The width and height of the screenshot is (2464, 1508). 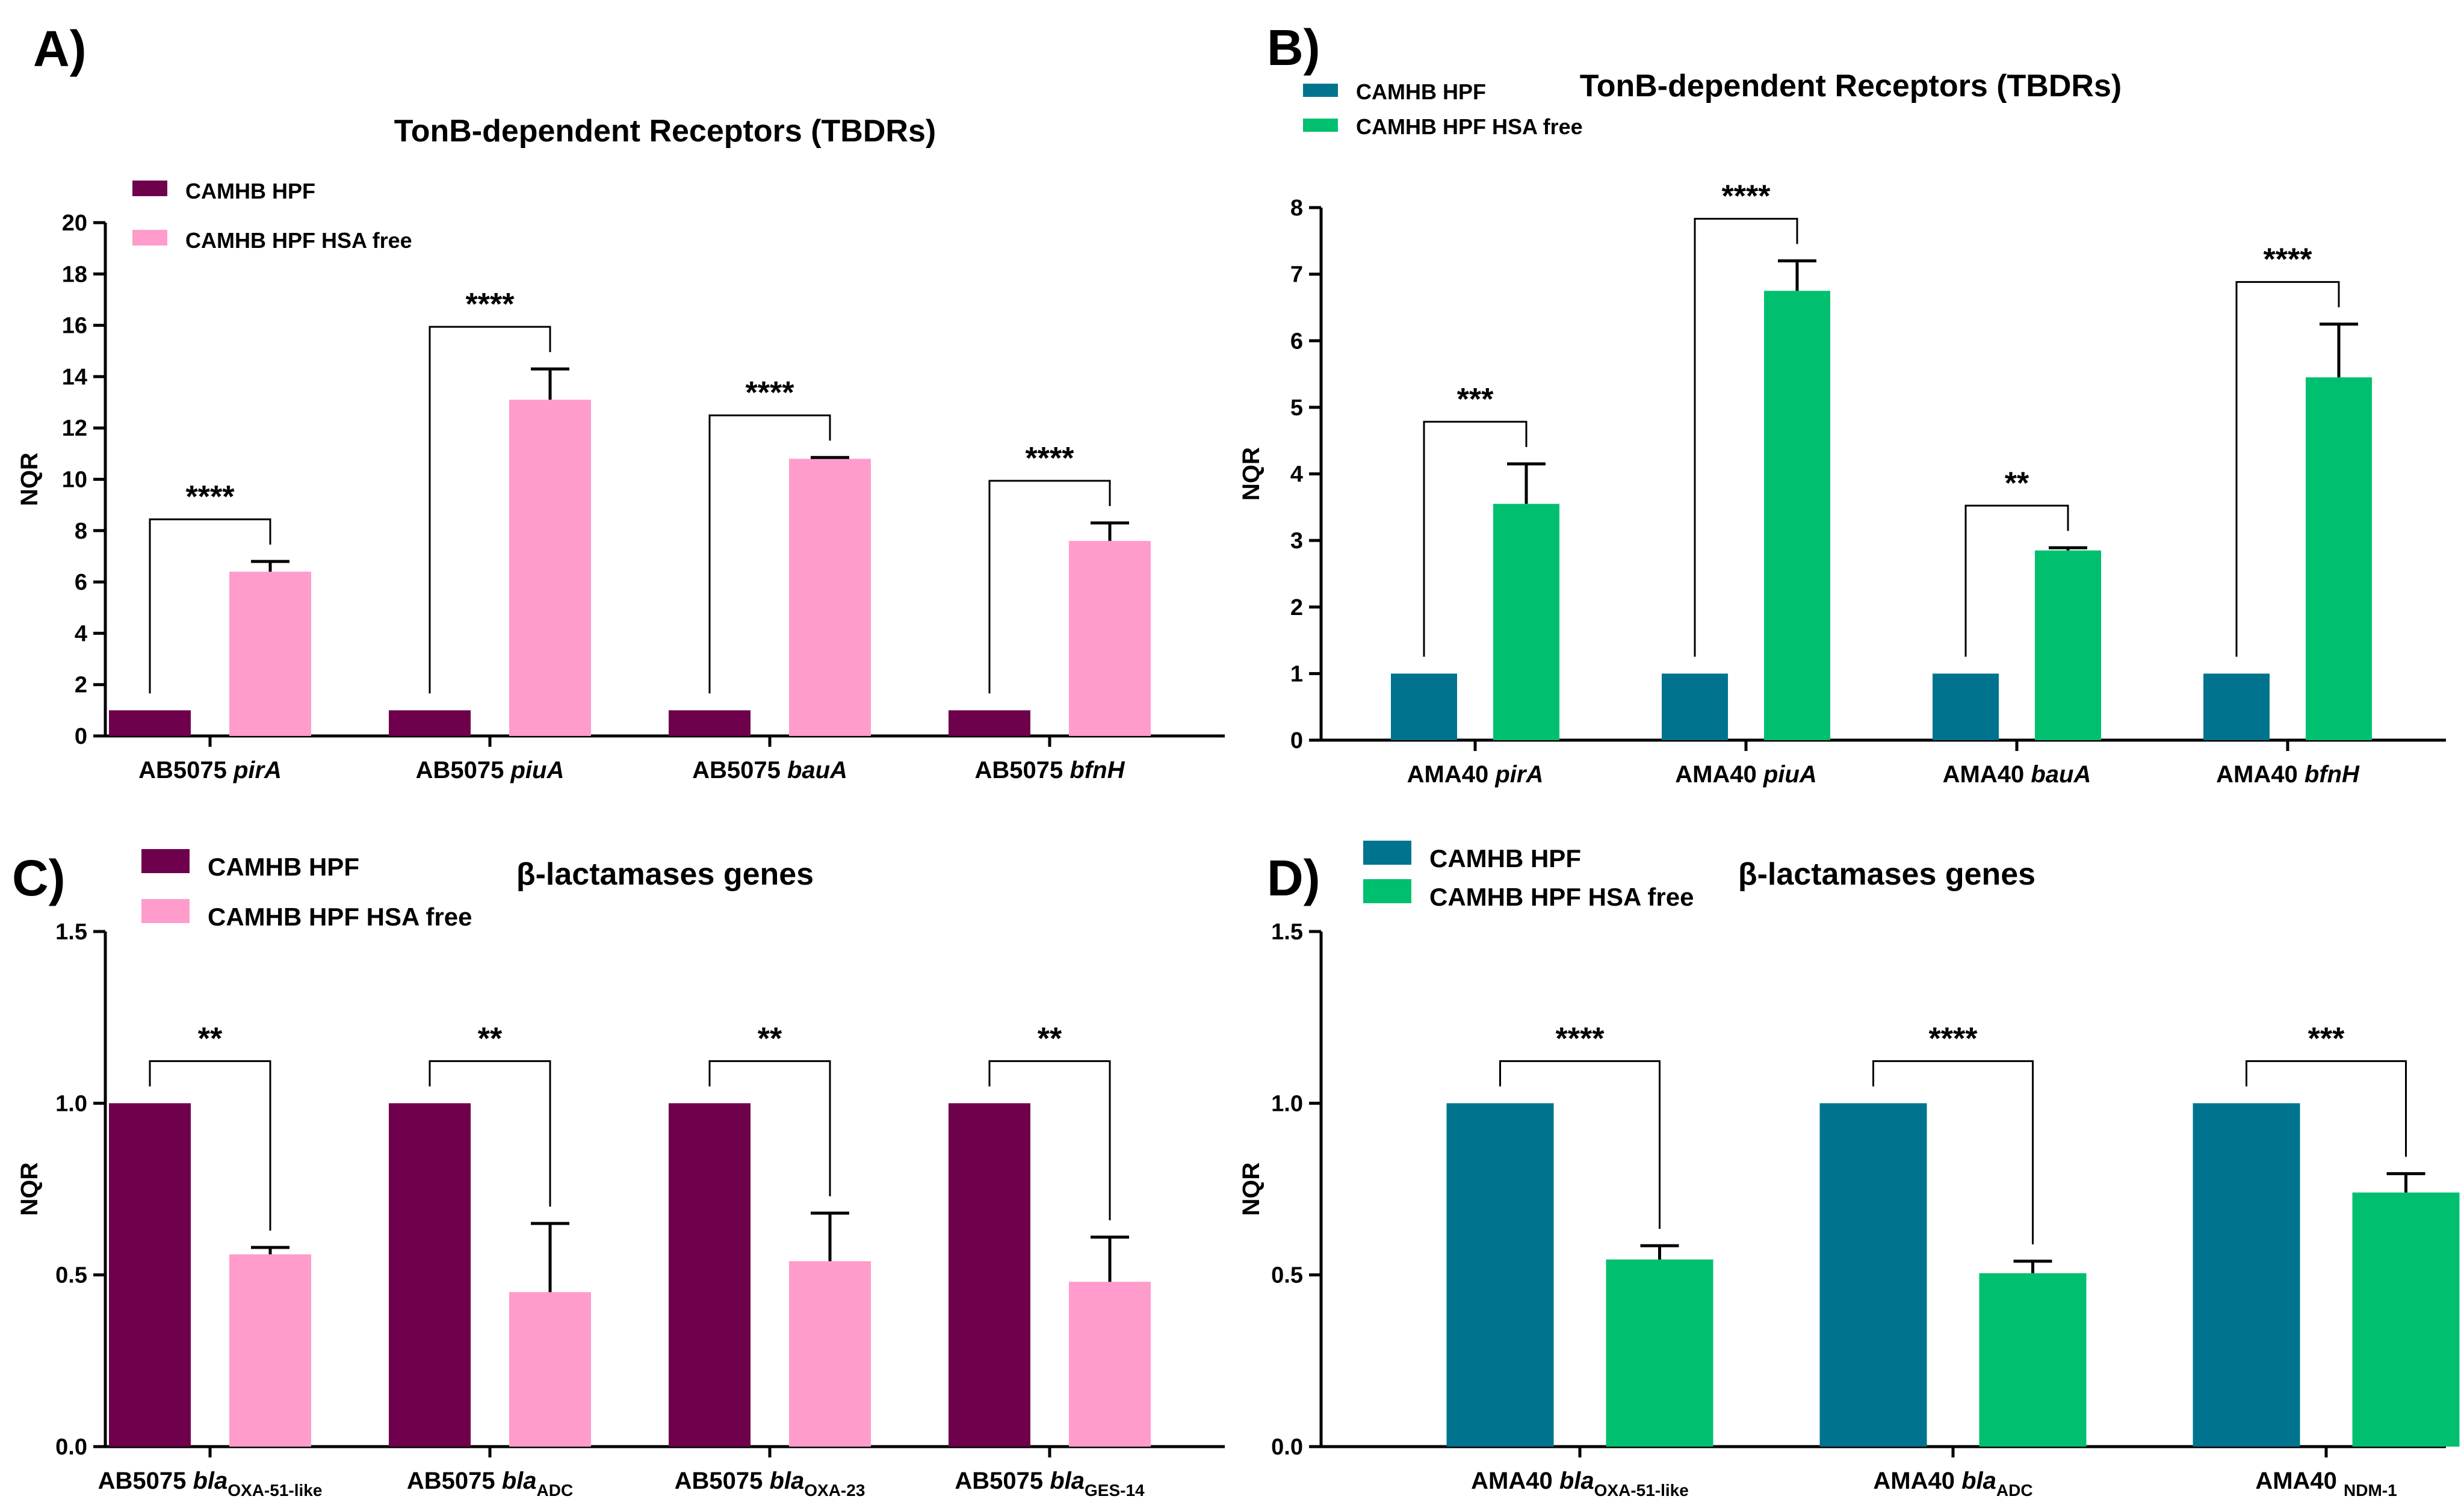 I want to click on x-tick-label: AMA40 NDM-1, so click(x=2326, y=1484).